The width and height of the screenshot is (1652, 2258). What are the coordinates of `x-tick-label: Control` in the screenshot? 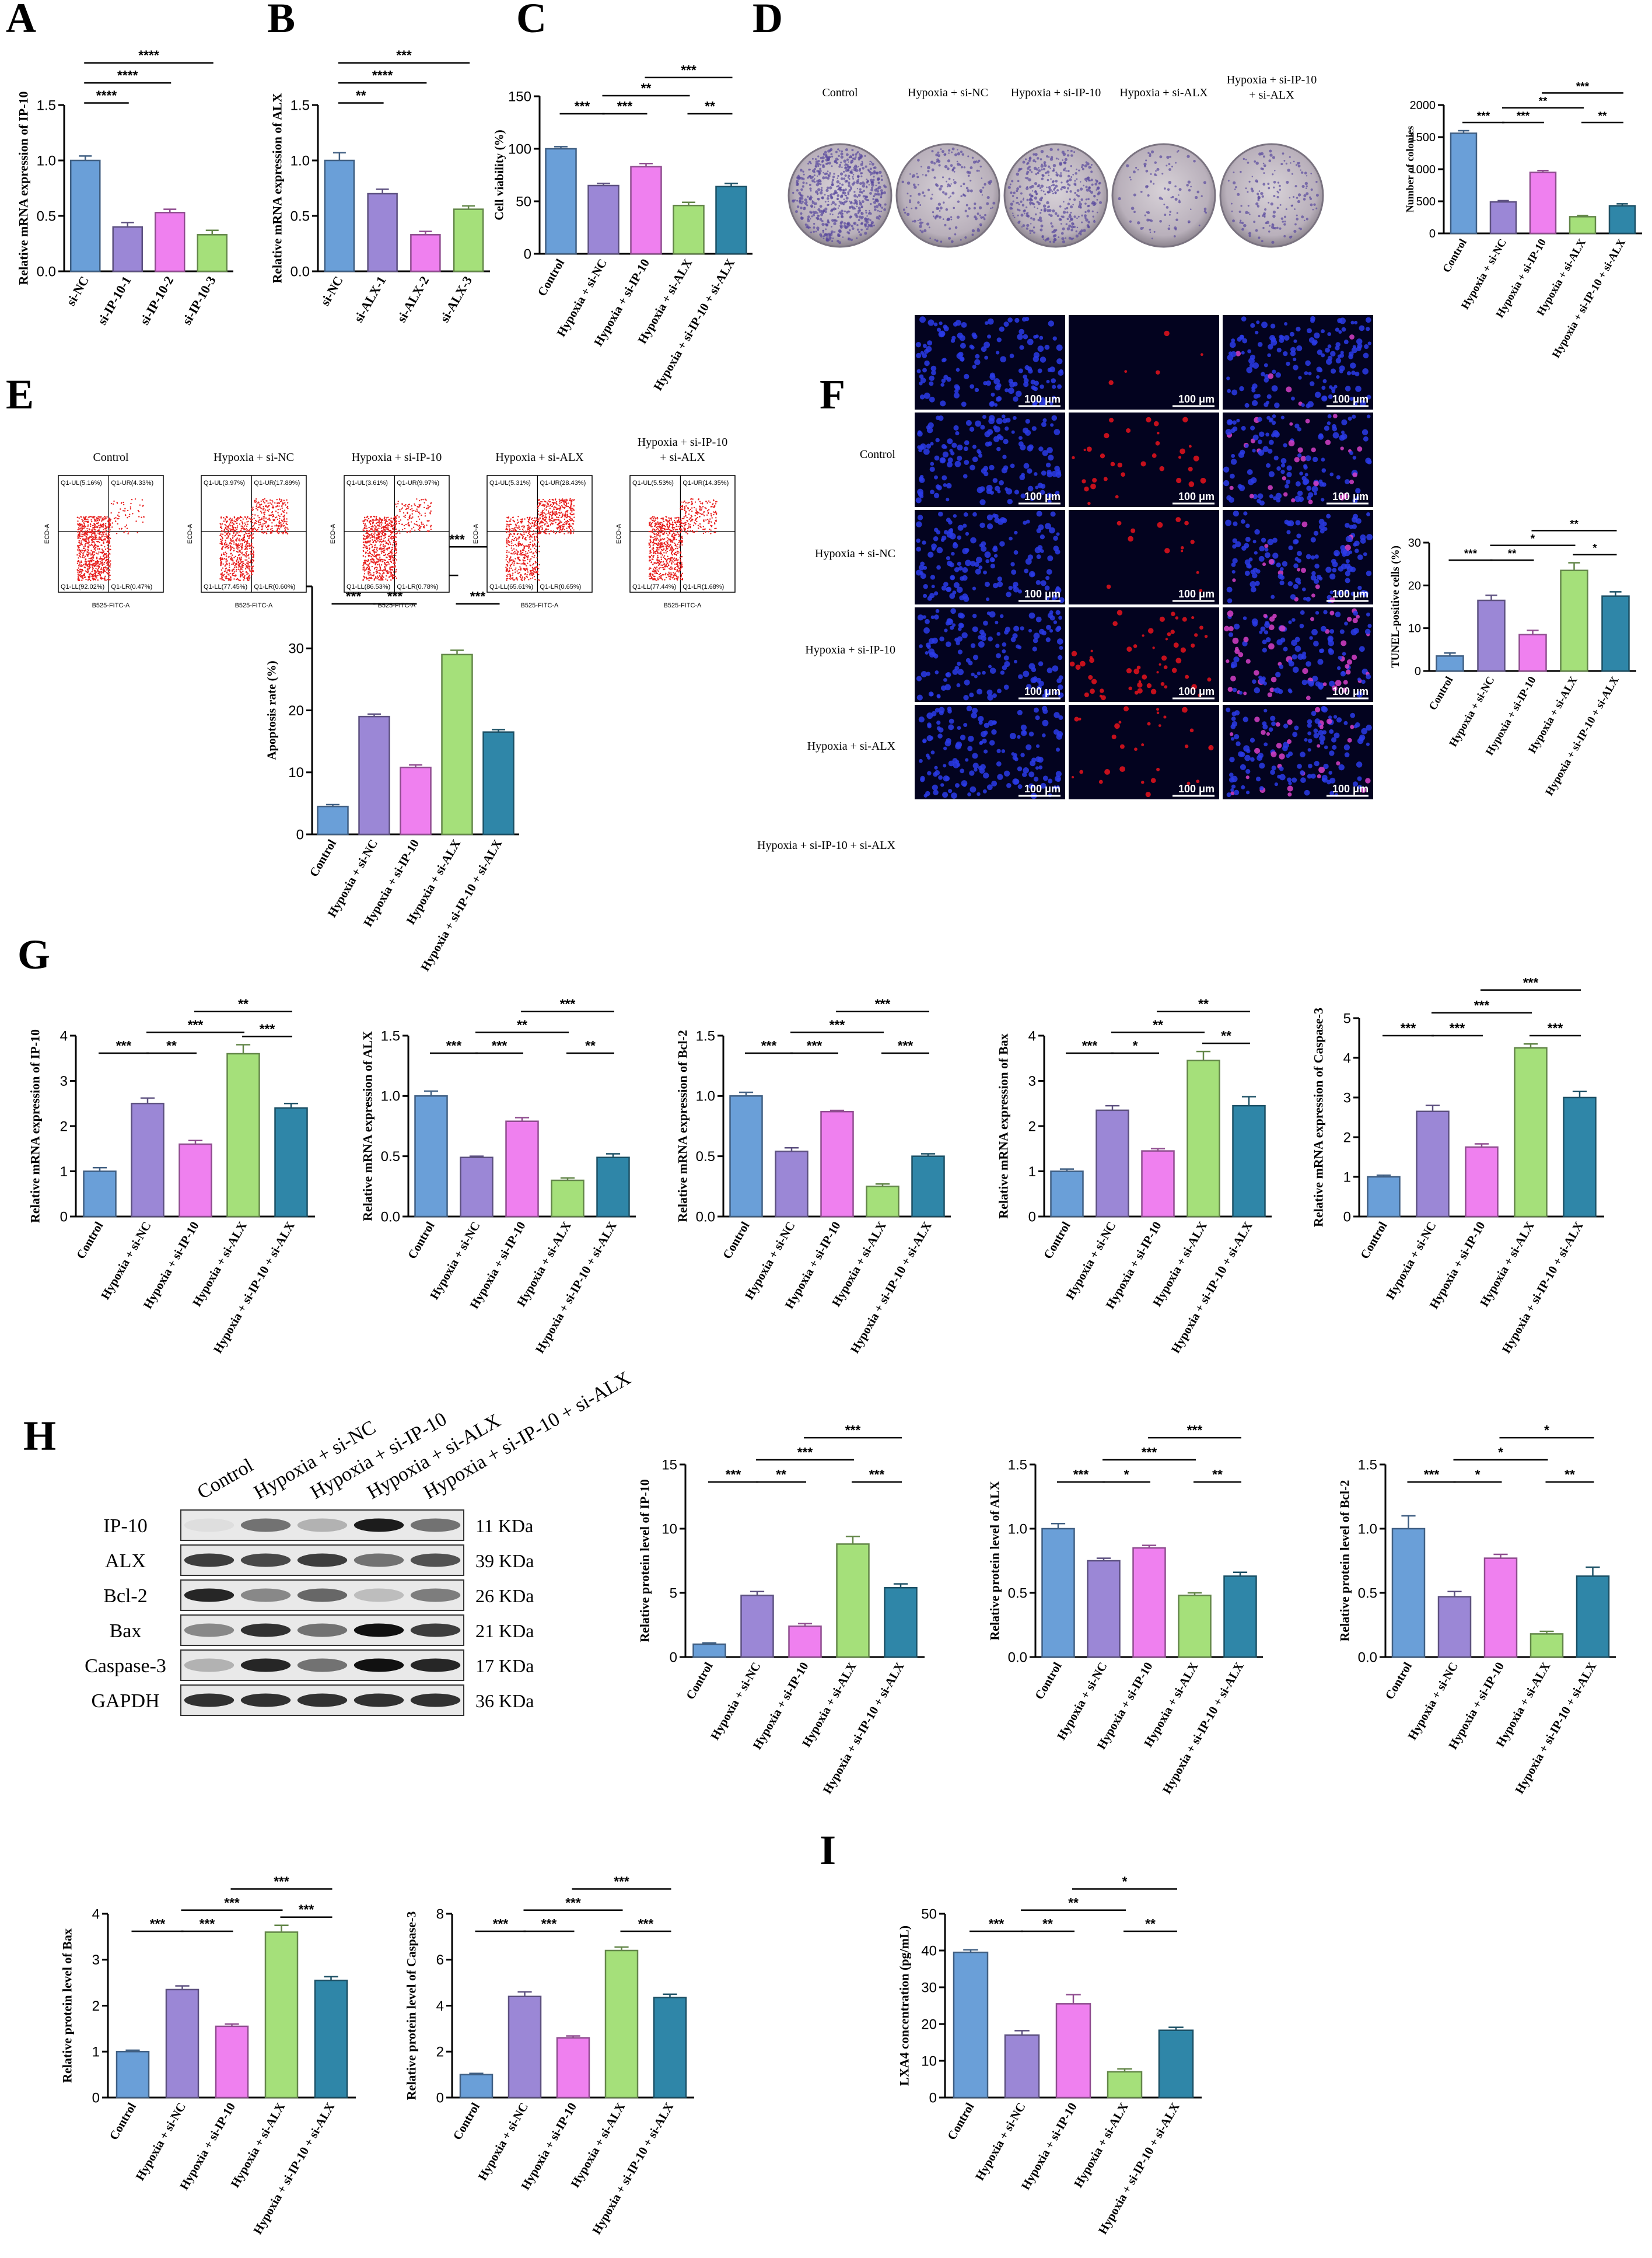 It's located at (123, 2121).